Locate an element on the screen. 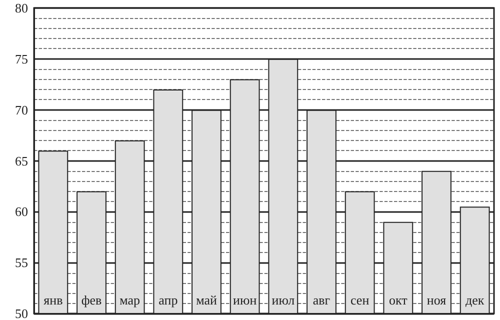 The image size is (500, 320). y-tick-label: 60 is located at coordinates (21, 212).